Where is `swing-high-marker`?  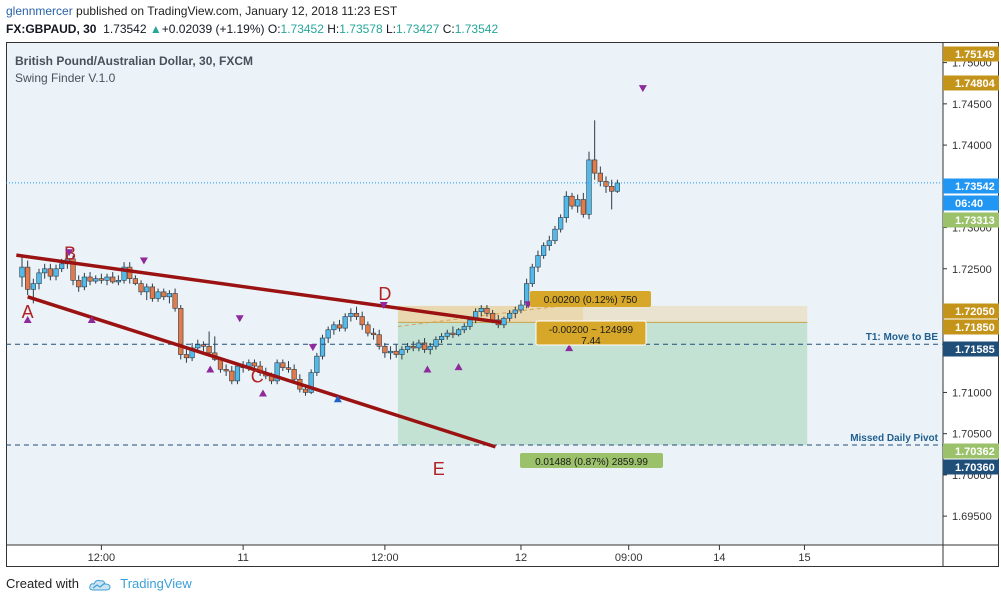
swing-high-marker is located at coordinates (143, 261).